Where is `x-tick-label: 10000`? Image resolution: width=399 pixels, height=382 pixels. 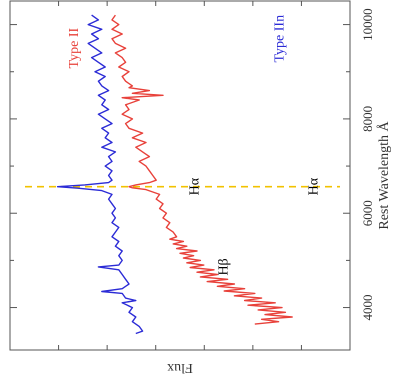 x-tick-label: 10000 is located at coordinates (367, 24).